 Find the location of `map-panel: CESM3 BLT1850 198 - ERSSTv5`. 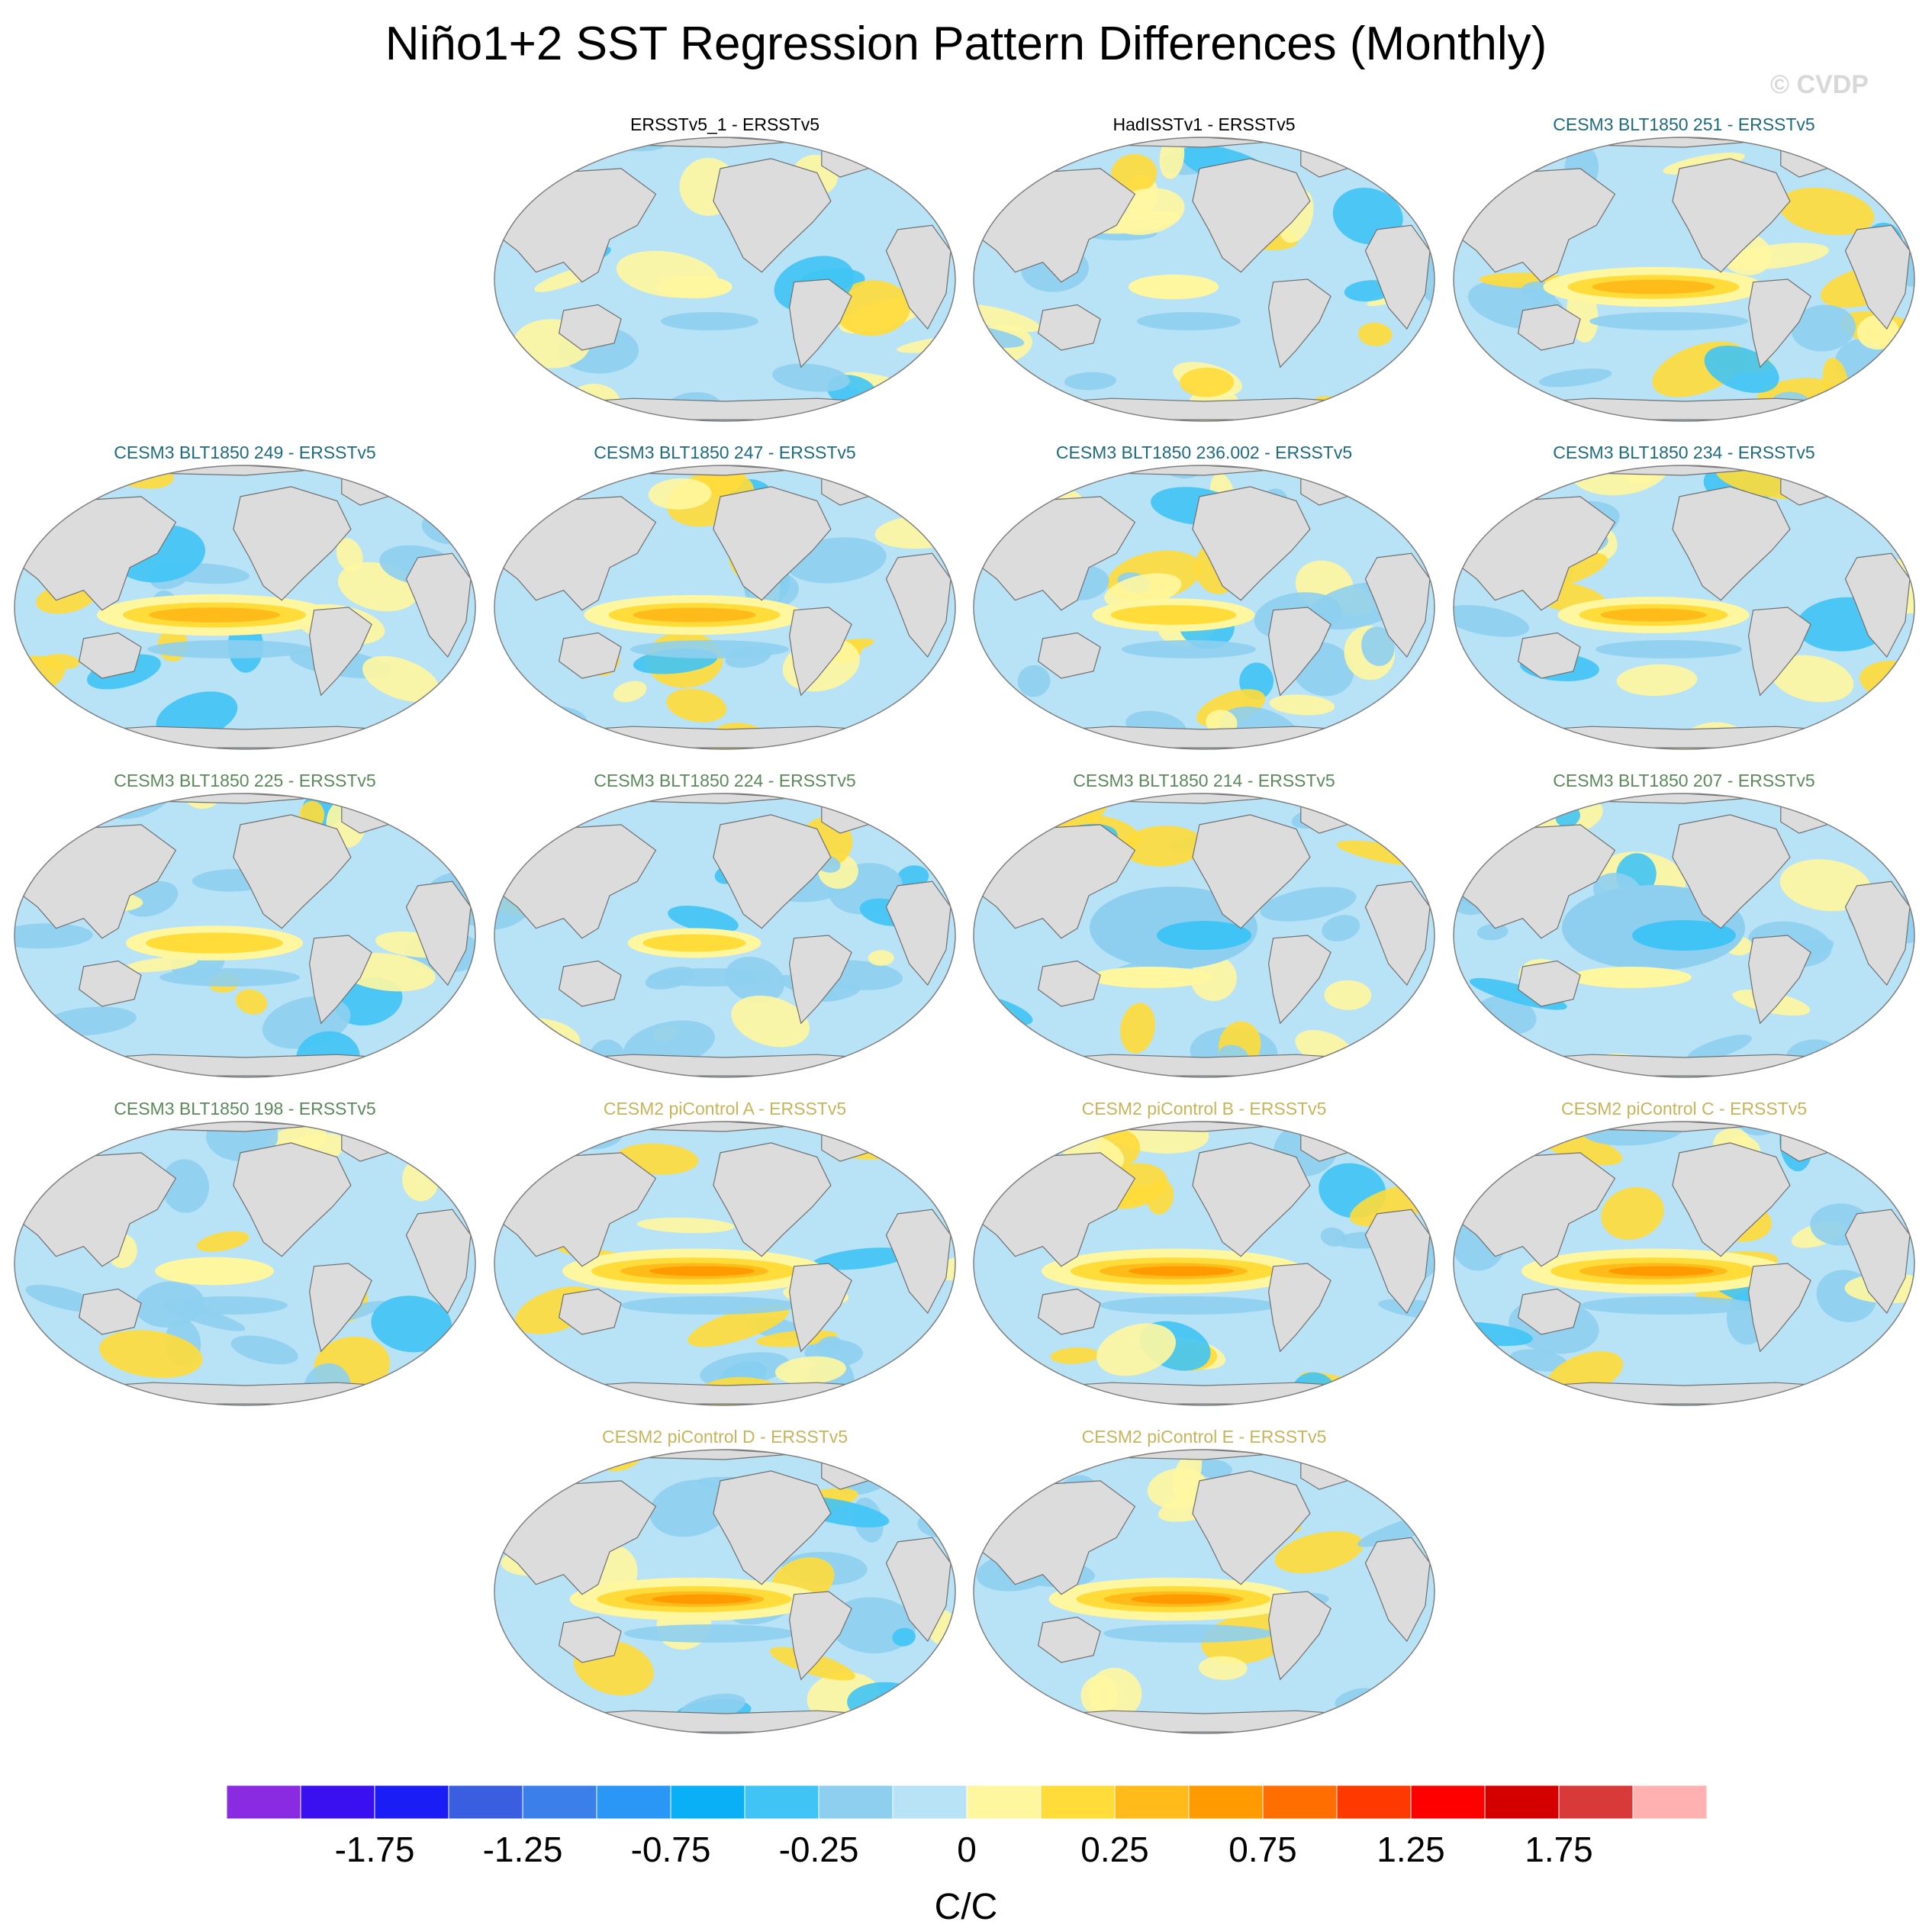

map-panel: CESM3 BLT1850 198 - ERSSTv5 is located at coordinates (245, 1255).